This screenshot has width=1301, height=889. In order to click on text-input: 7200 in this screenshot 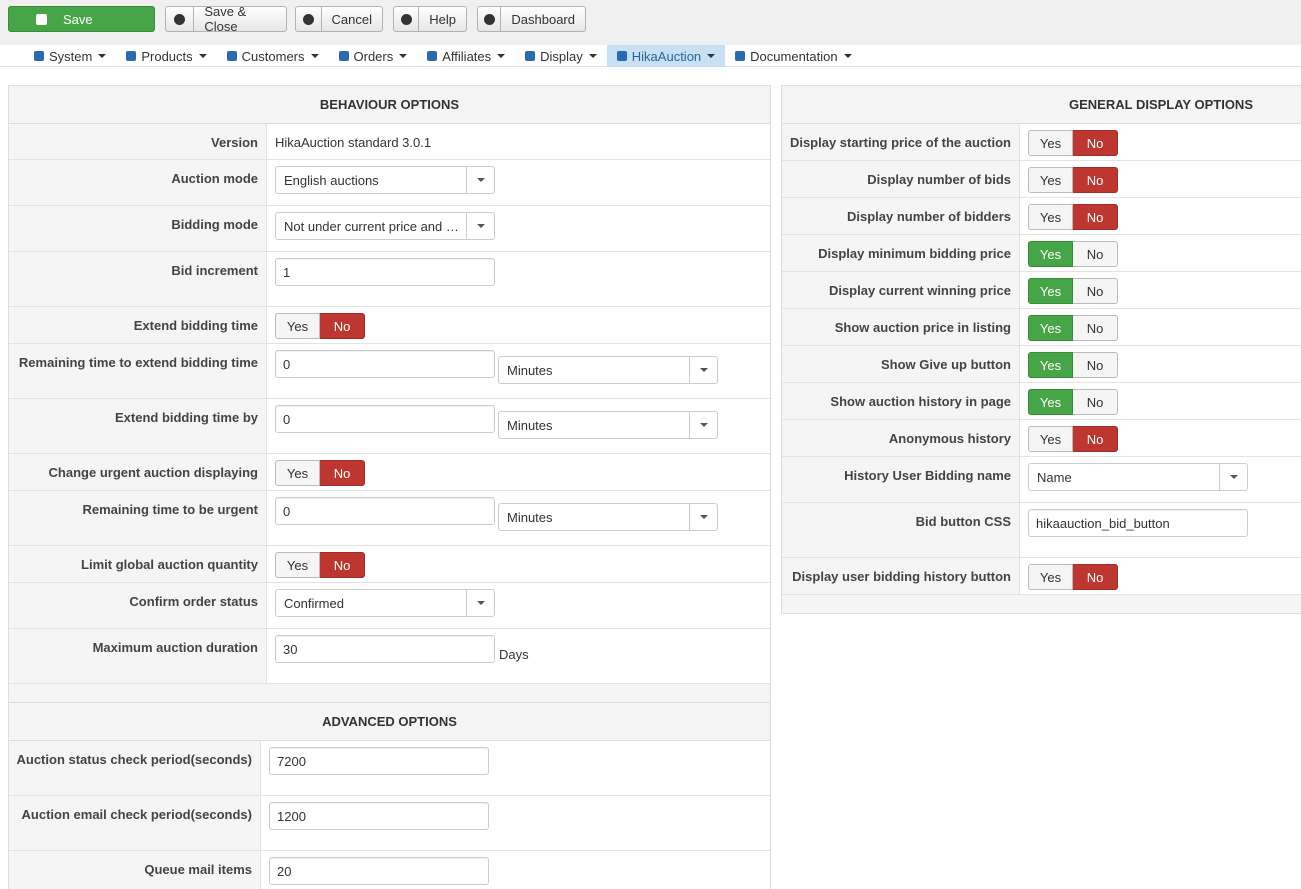, I will do `click(379, 761)`.